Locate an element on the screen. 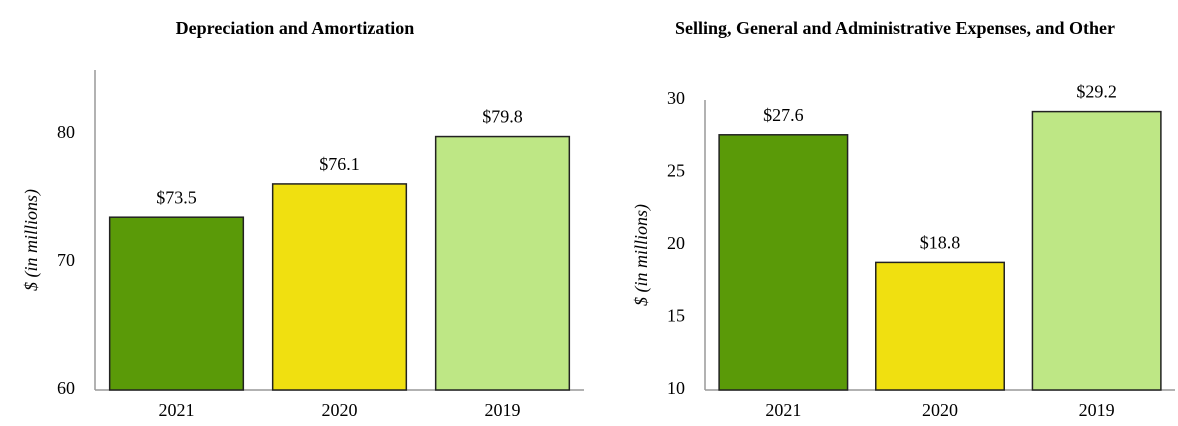 This screenshot has width=1178, height=426. value-label: $73.5 is located at coordinates (176, 197).